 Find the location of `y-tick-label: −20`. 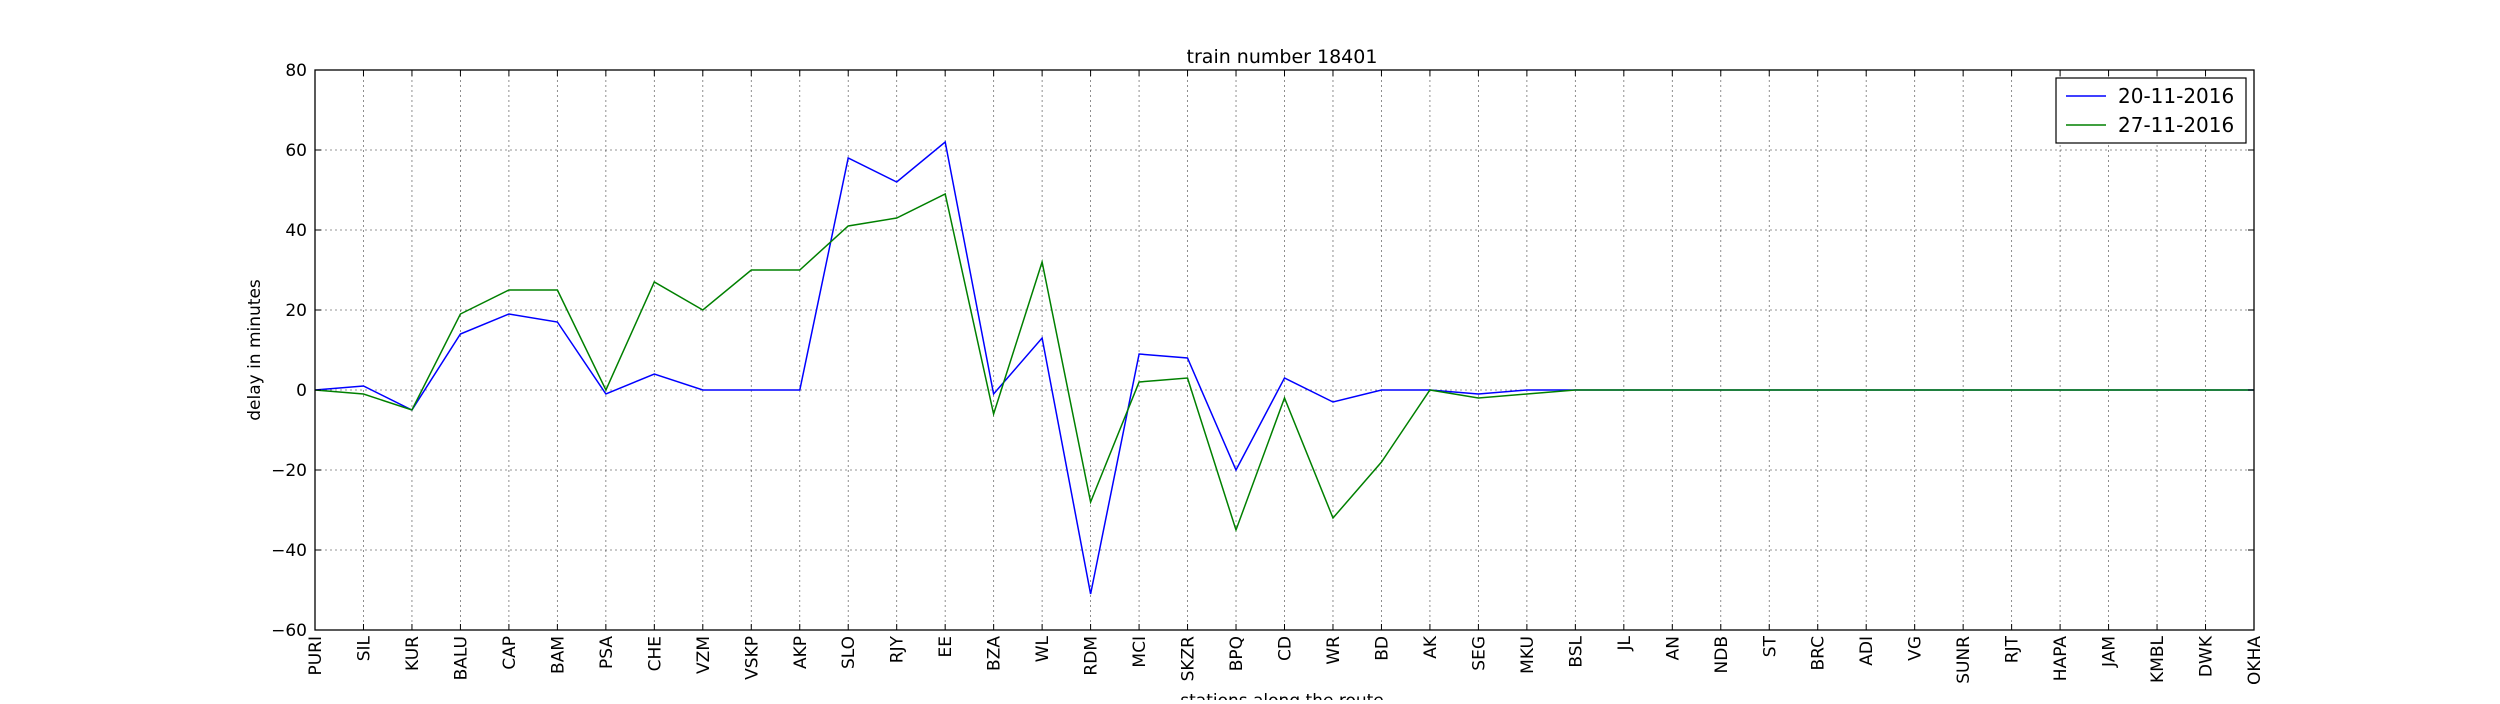

y-tick-label: −20 is located at coordinates (289, 471).